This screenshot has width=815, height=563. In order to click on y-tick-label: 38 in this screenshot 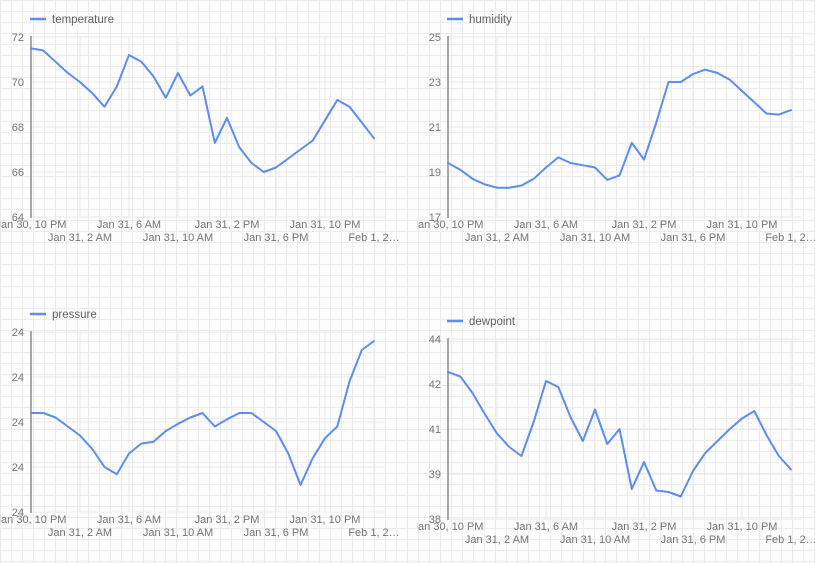, I will do `click(435, 520)`.